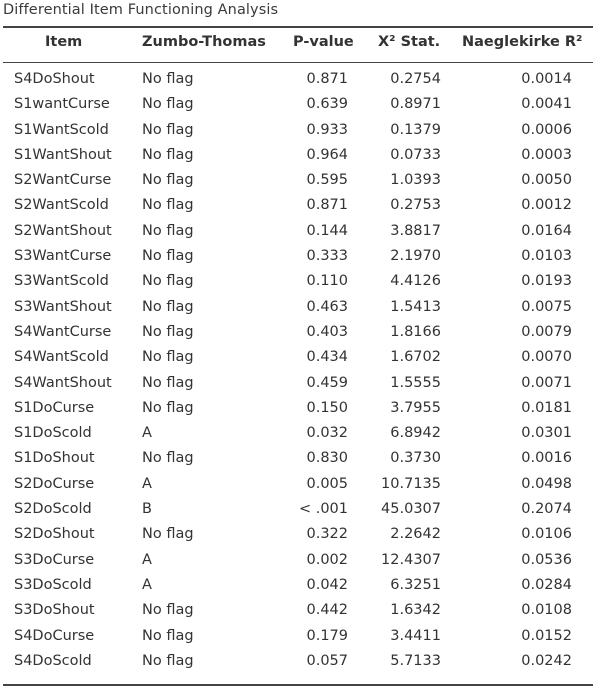  I want to click on header-rule, so click(298, 62).